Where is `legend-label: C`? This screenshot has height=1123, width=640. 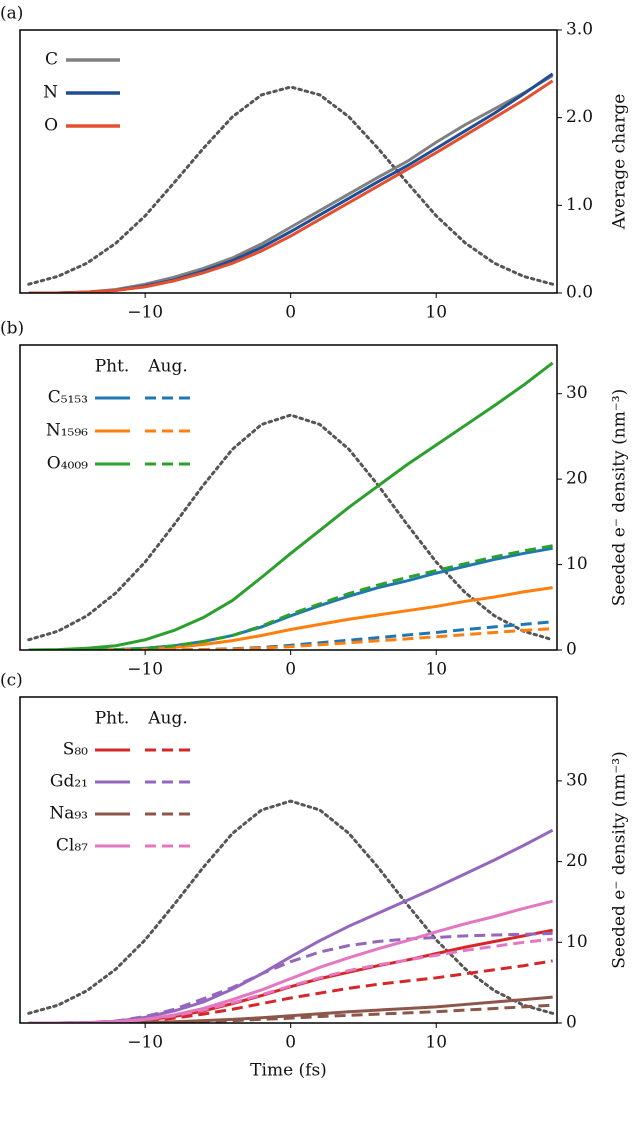 legend-label: C is located at coordinates (51, 60).